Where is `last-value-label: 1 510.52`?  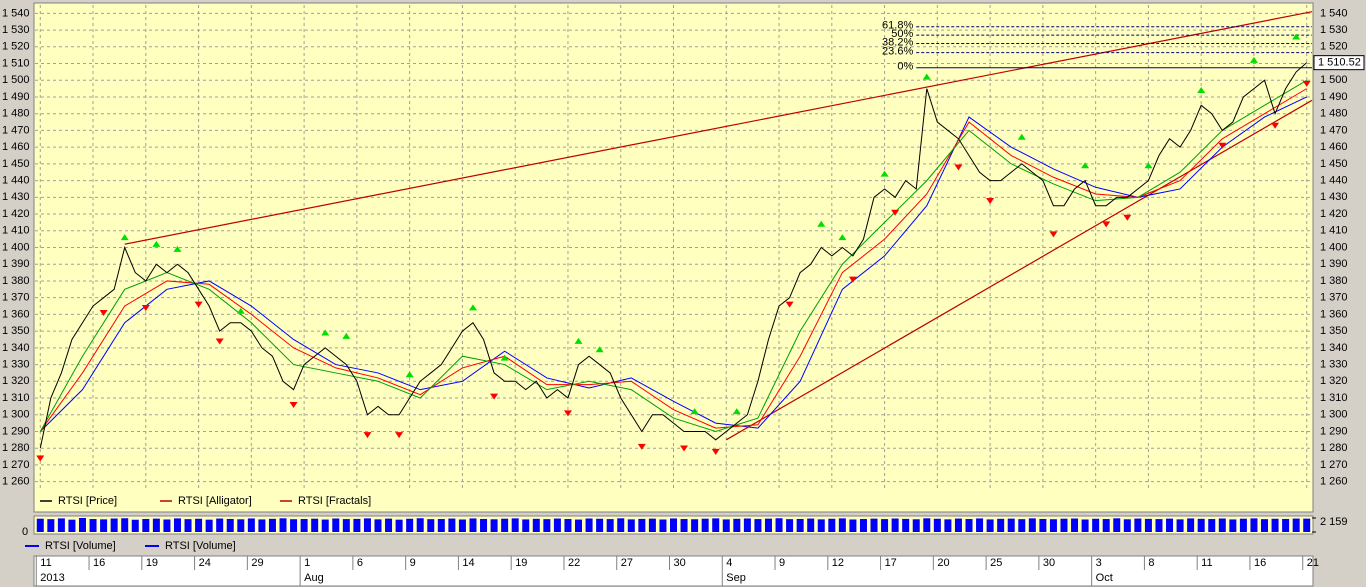 last-value-label: 1 510.52 is located at coordinates (1339, 63).